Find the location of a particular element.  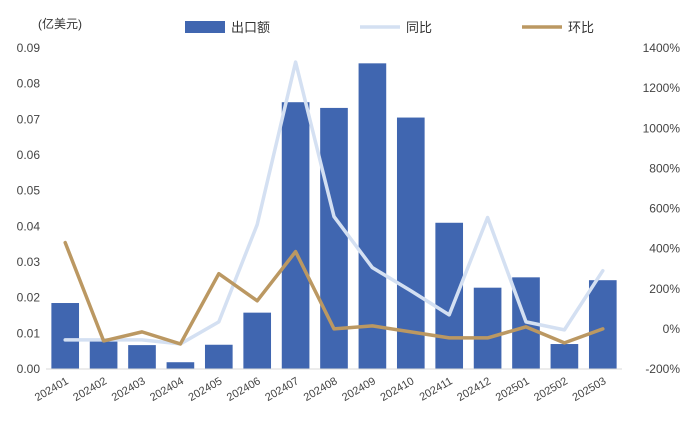

x-tick-label: 202410 is located at coordinates (398, 389).